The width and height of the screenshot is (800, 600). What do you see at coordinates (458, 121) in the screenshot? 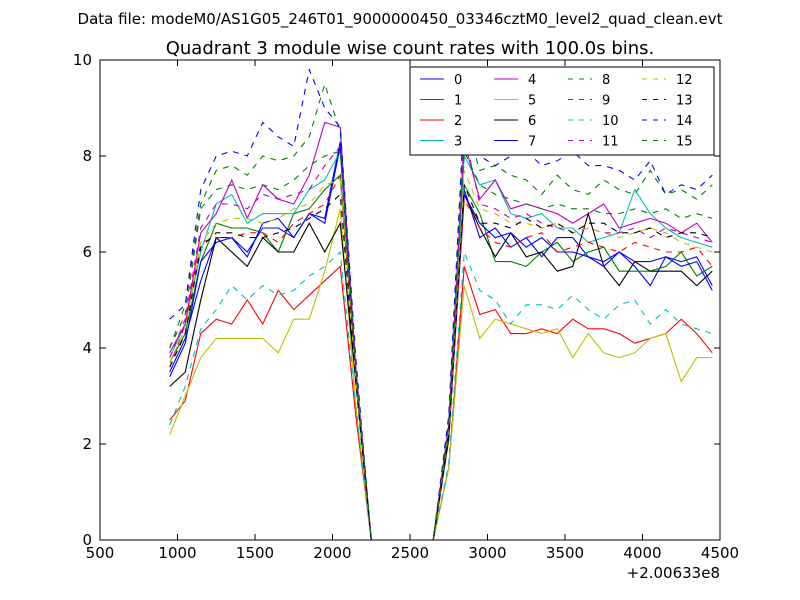
I see `legend-label-2: 2` at bounding box center [458, 121].